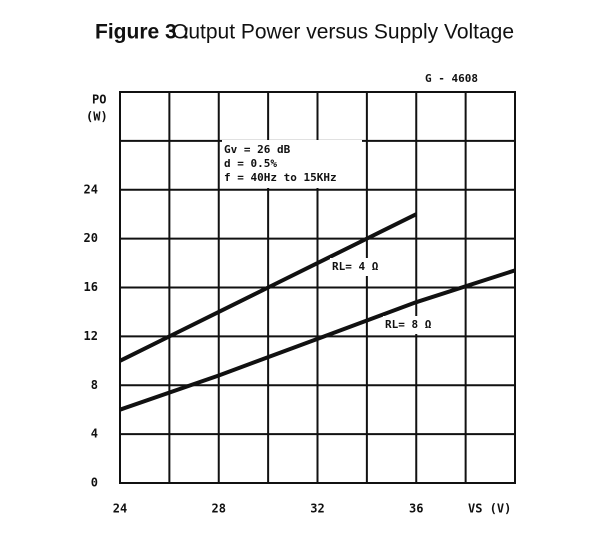 The width and height of the screenshot is (603, 550). I want to click on y-tick-label: 16, so click(91, 287).